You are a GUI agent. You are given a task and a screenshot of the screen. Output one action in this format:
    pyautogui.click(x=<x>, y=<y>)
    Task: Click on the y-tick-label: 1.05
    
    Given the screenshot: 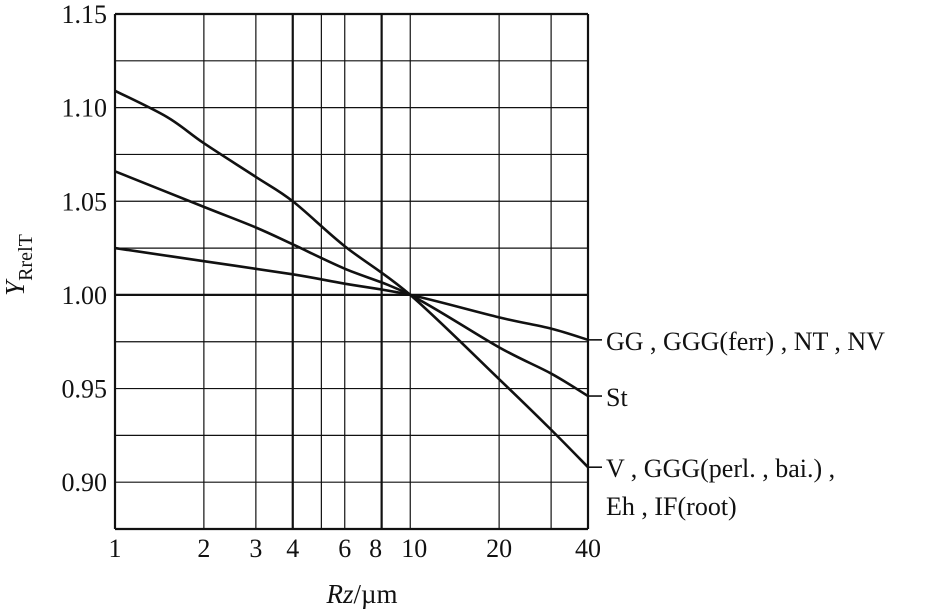 What is the action you would take?
    pyautogui.click(x=85, y=201)
    